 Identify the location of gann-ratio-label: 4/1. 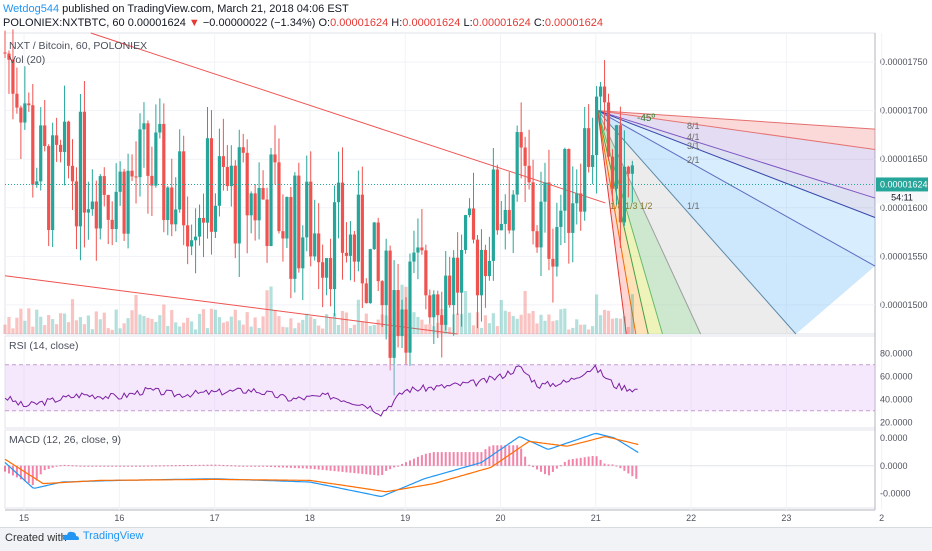
(693, 137).